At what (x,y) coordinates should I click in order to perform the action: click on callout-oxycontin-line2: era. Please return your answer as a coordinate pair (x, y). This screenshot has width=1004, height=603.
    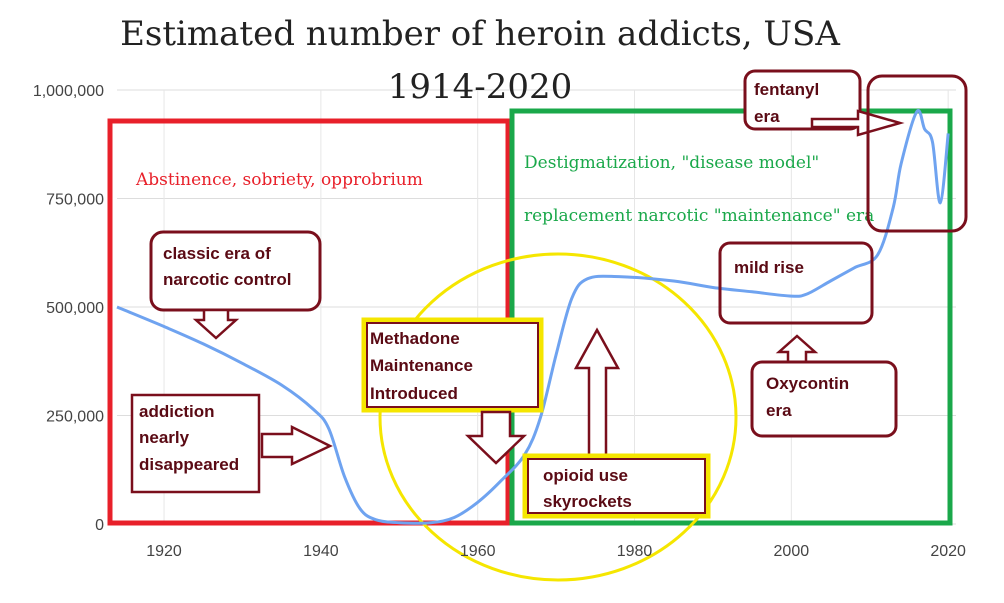
    Looking at the image, I should click on (779, 410).